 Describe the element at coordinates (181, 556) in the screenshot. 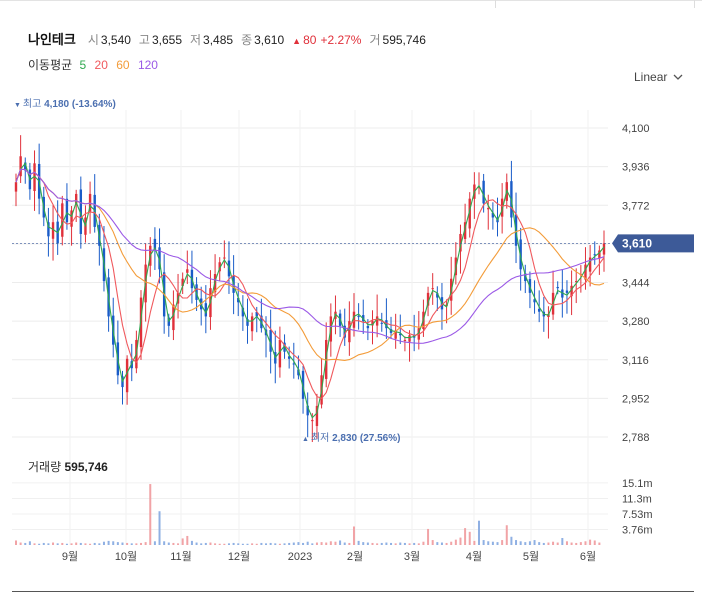

I see `x-tick-label: 11월` at that location.